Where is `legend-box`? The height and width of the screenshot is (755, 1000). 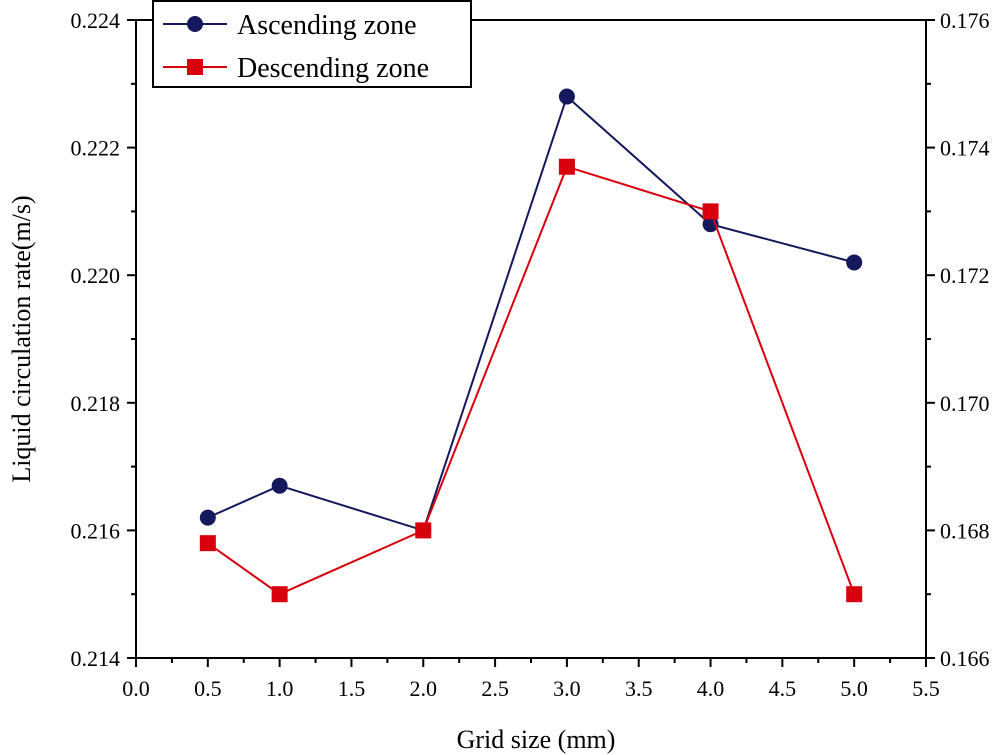
legend-box is located at coordinates (312, 44).